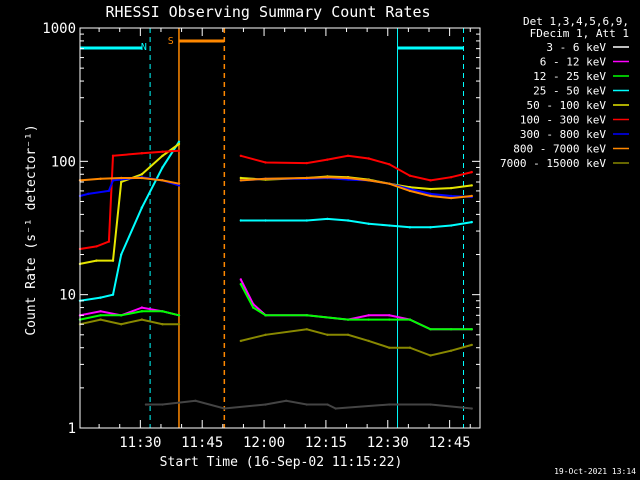 The image size is (640, 480). I want to click on y-tick-label: 10, so click(67, 296).